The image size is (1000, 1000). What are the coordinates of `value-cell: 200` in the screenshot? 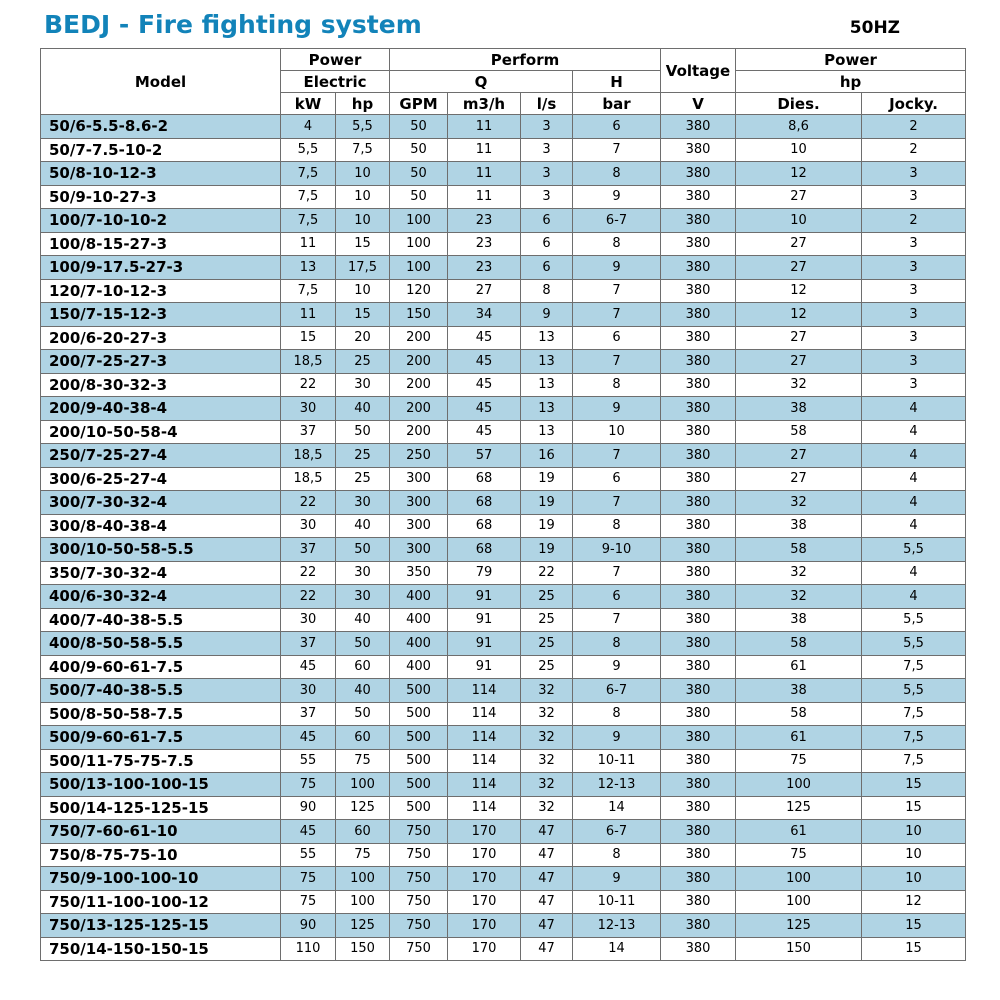 It's located at (419, 408).